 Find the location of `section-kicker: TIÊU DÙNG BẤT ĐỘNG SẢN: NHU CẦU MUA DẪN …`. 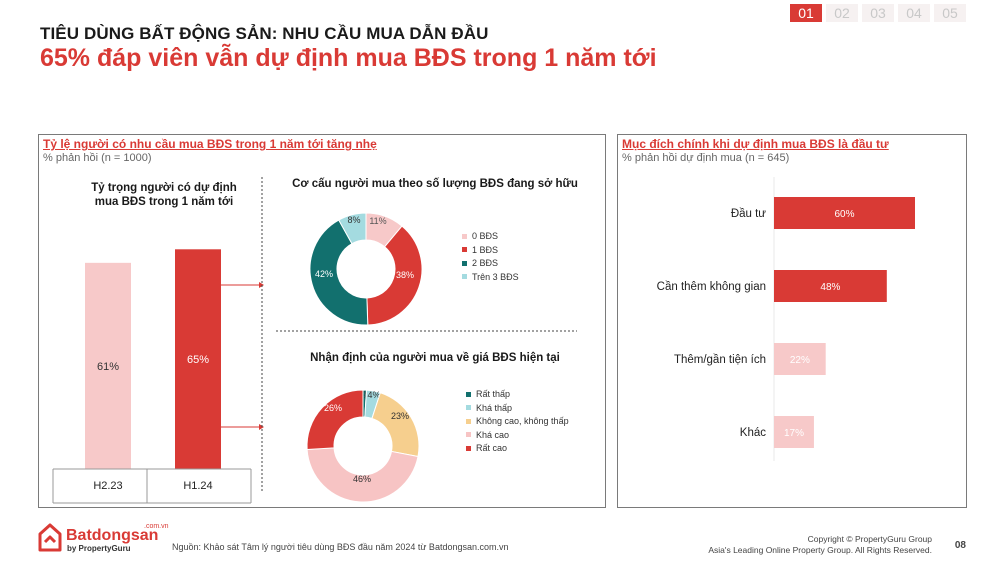

section-kicker: TIÊU DÙNG BẤT ĐỘNG SẢN: NHU CẦU MUA DẪN … is located at coordinates (264, 33).